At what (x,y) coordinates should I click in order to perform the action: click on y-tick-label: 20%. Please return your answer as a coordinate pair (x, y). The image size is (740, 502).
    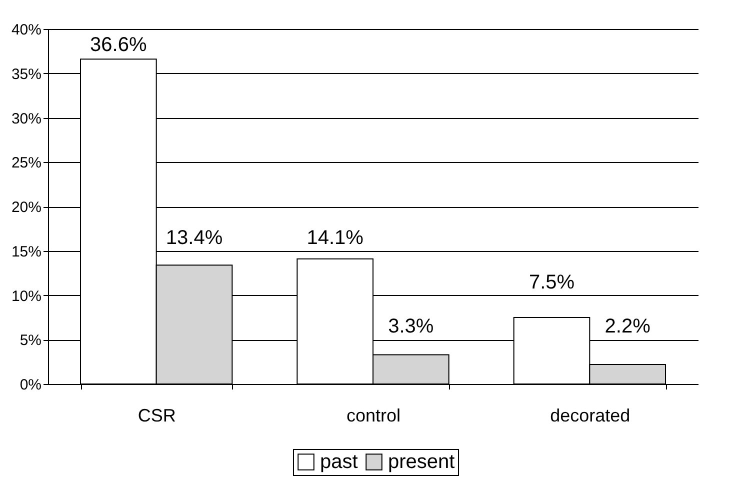
    Looking at the image, I should click on (26, 207).